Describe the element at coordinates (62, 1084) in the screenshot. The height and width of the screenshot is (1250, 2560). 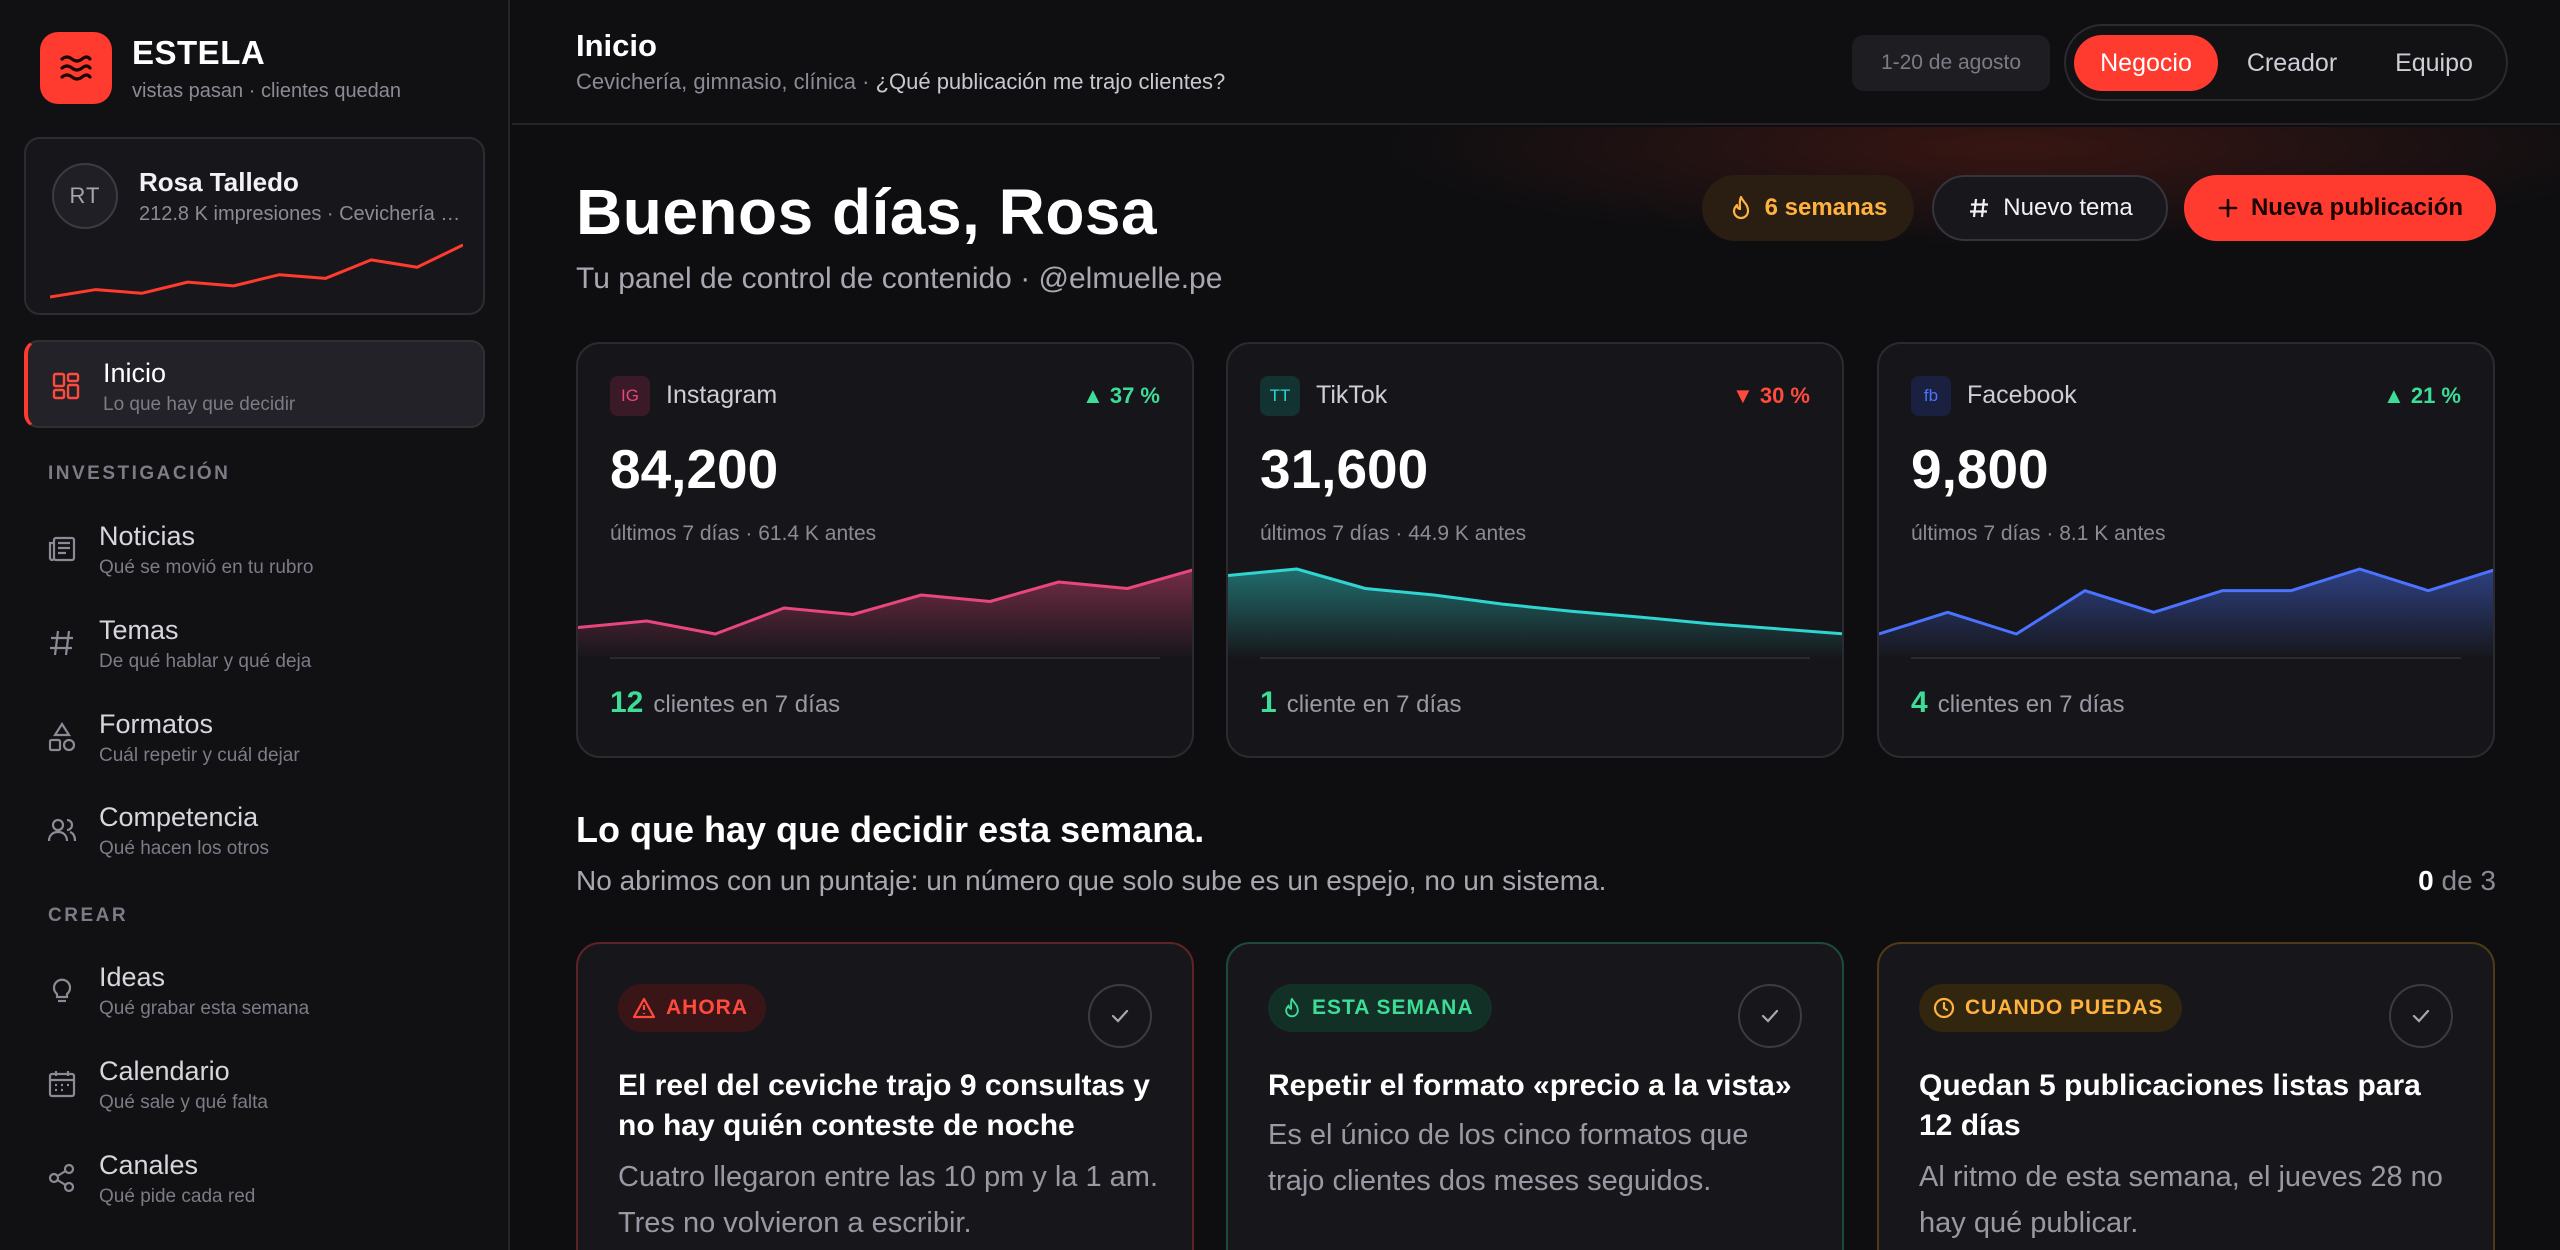
I see `calendar-icon` at that location.